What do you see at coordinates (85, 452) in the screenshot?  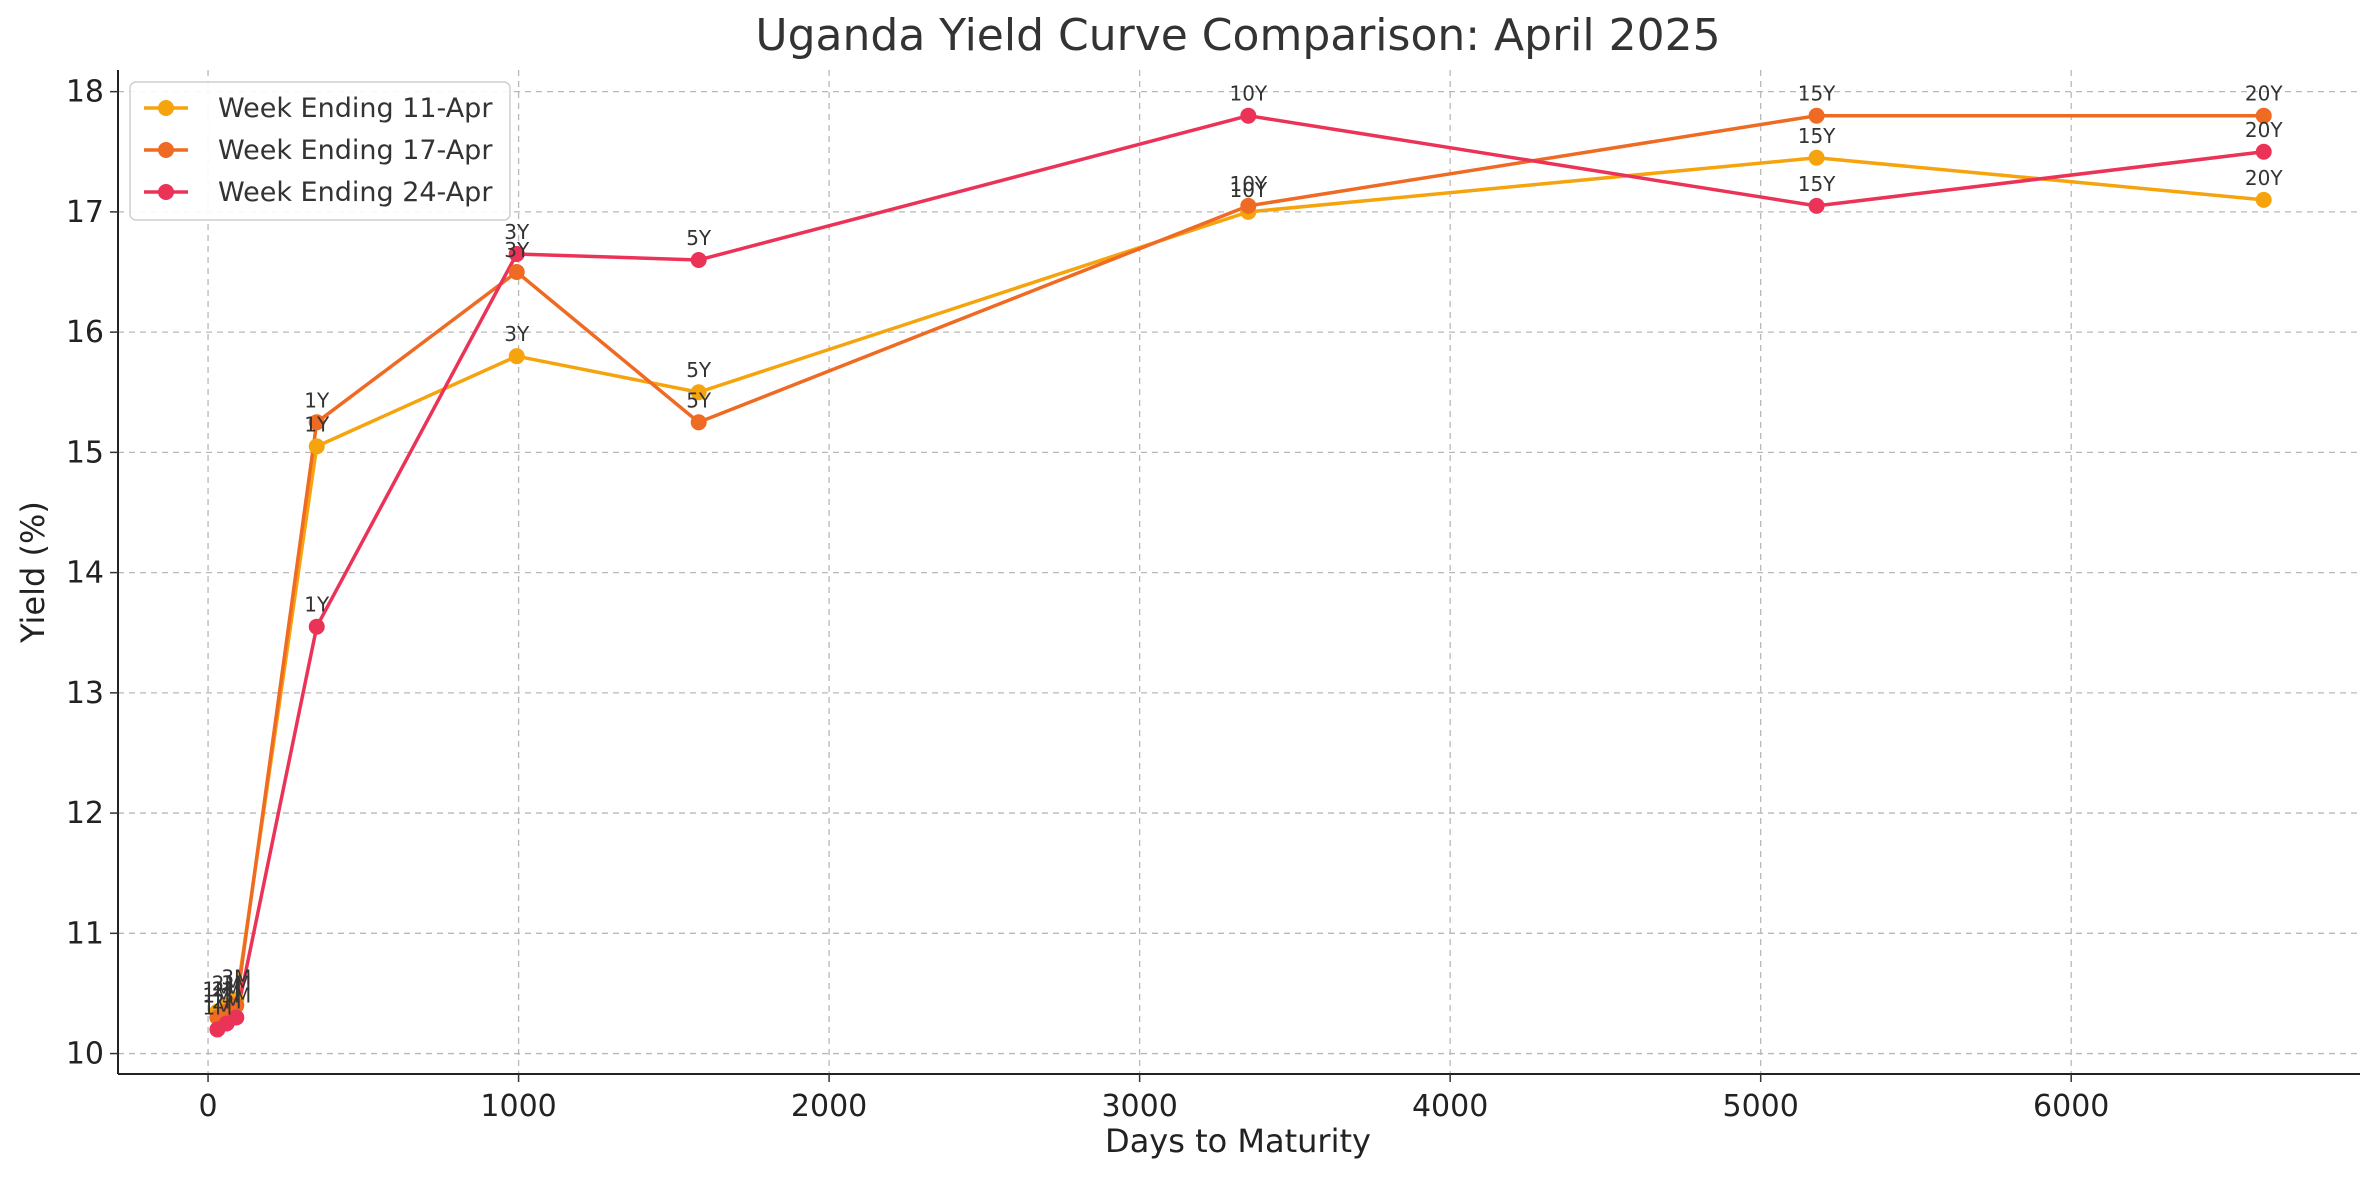 I see `y-tick-label: 15` at bounding box center [85, 452].